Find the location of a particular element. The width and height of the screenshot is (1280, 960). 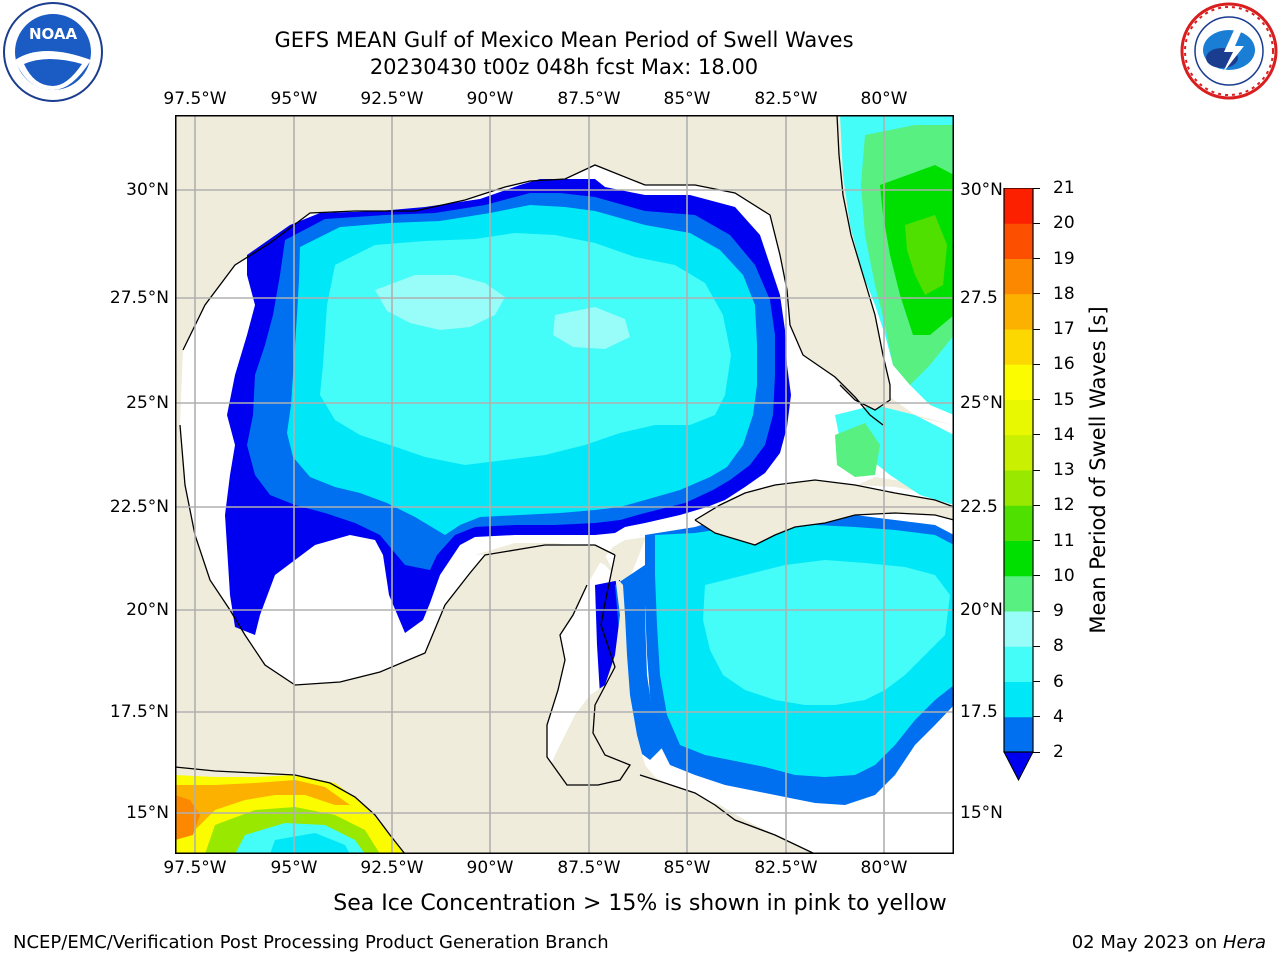

lon-label-top: 80°W is located at coordinates (884, 99).